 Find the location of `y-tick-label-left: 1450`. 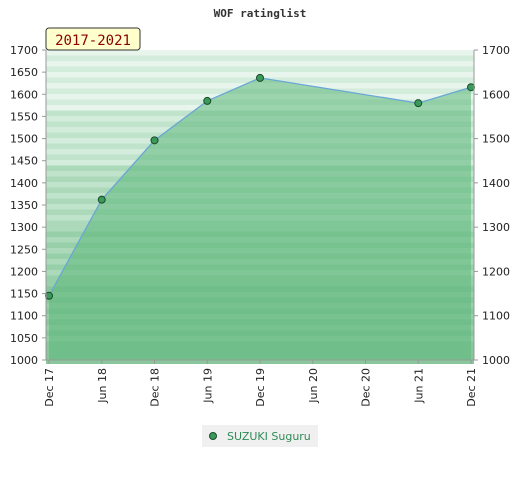

y-tick-label-left: 1450 is located at coordinates (24, 161).